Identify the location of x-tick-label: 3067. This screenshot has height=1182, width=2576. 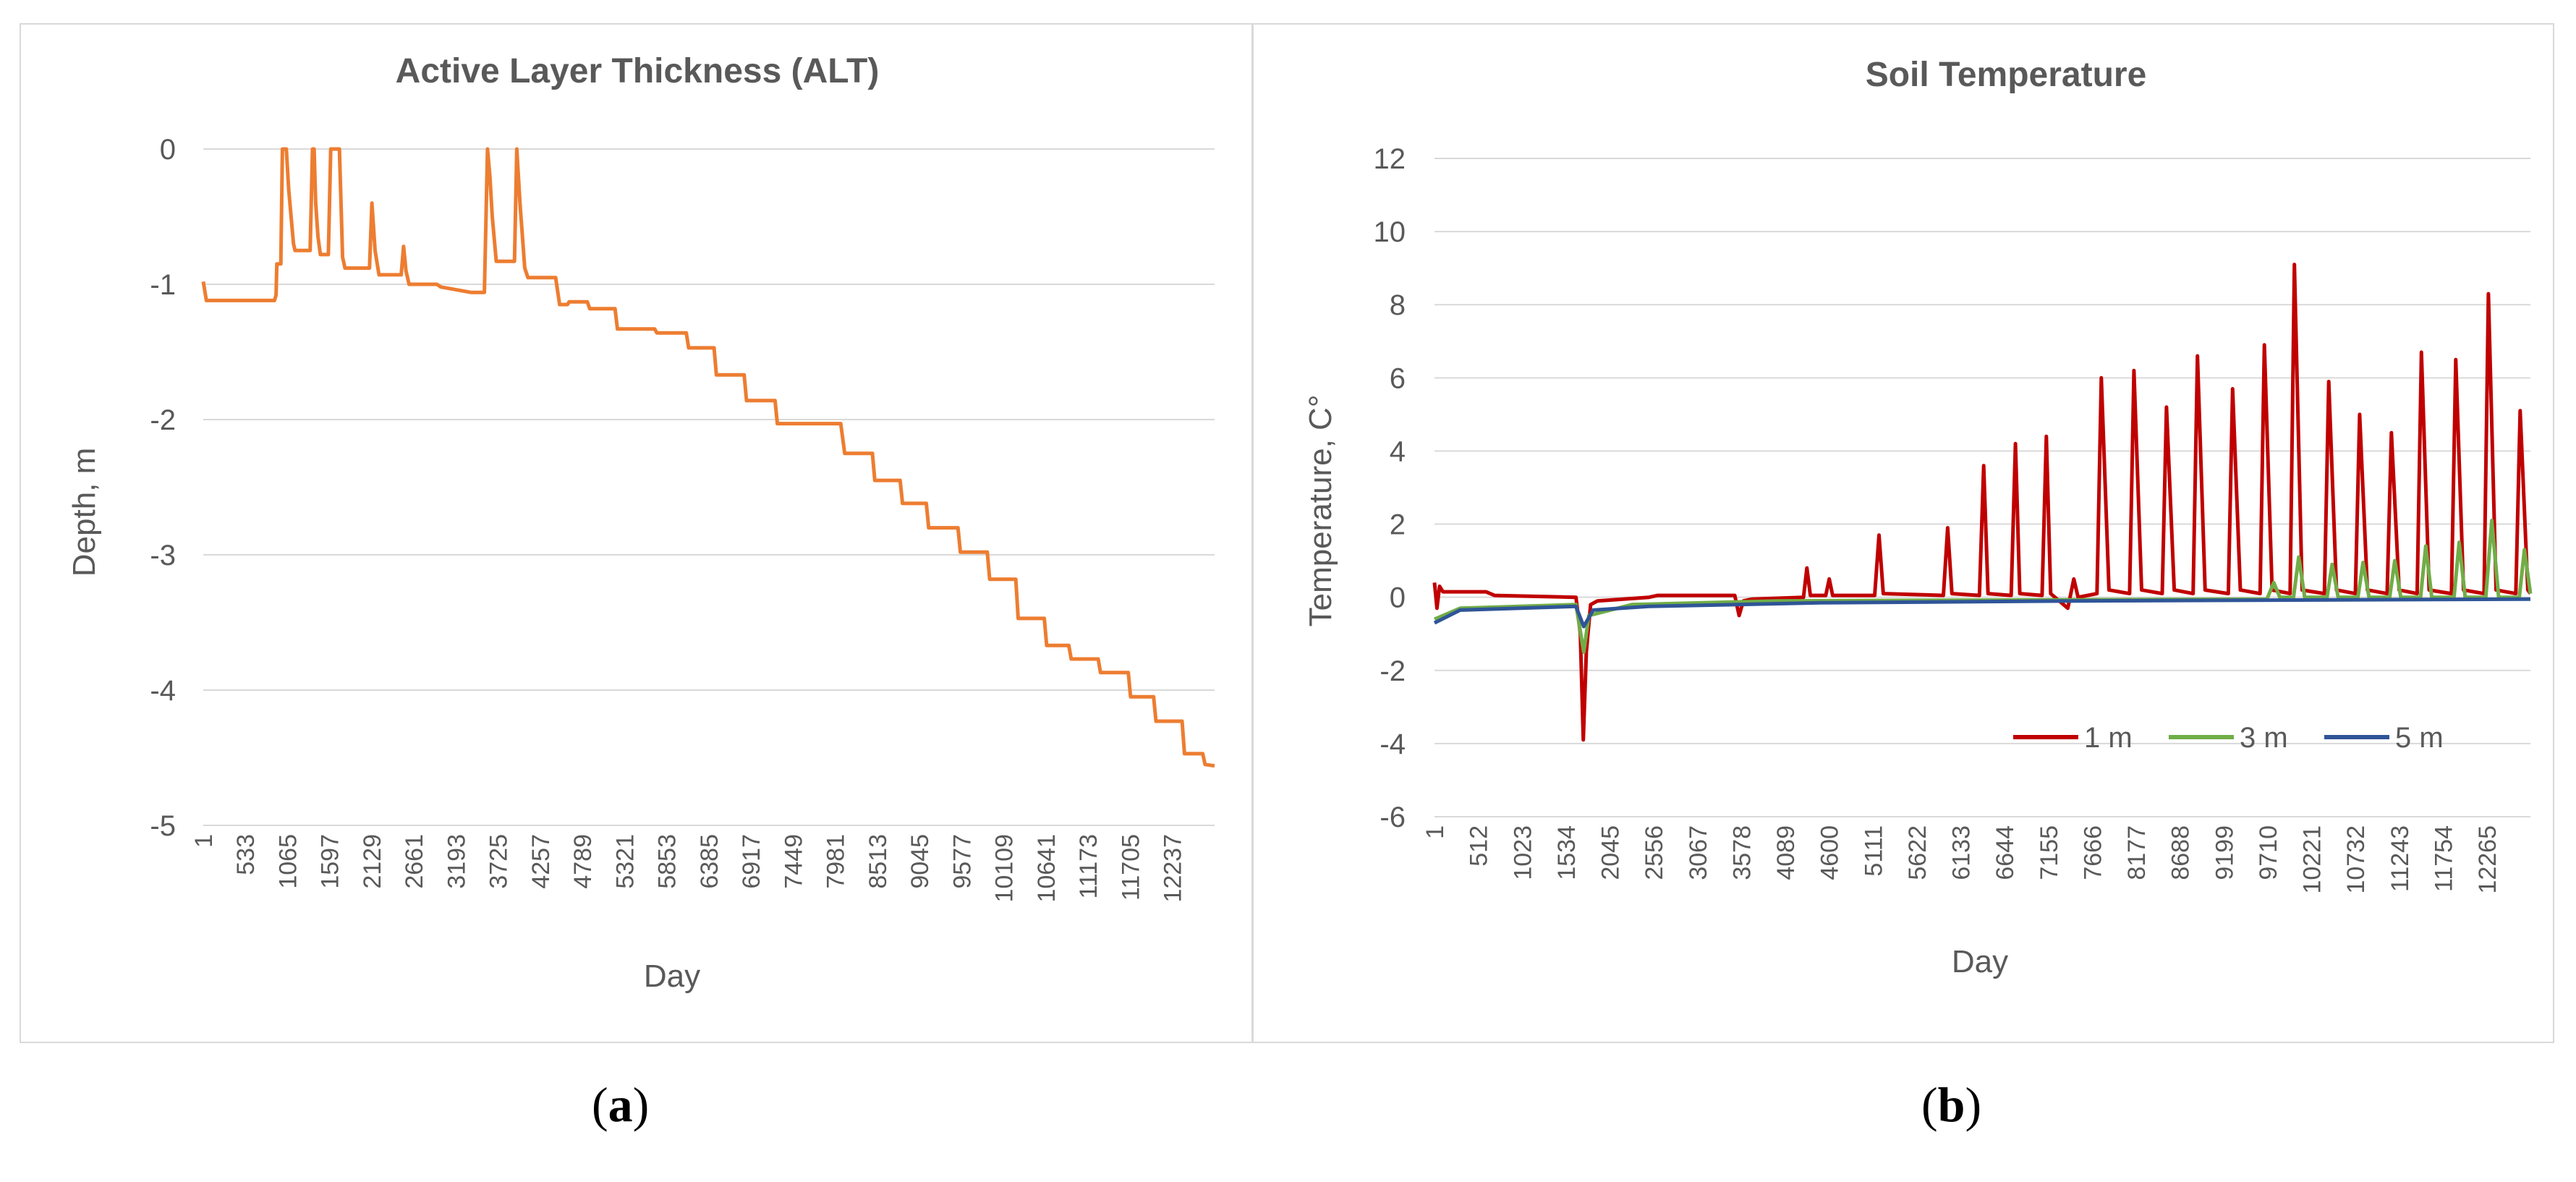
(1698, 852).